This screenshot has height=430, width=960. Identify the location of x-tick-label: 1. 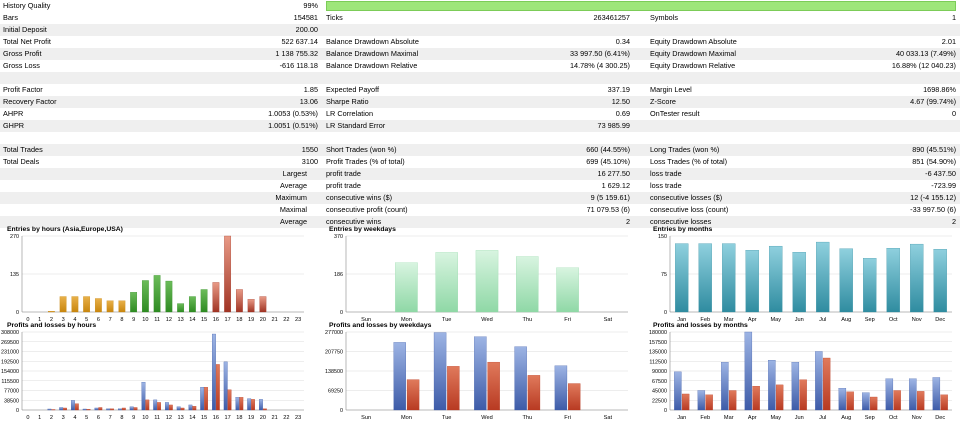
(39, 418).